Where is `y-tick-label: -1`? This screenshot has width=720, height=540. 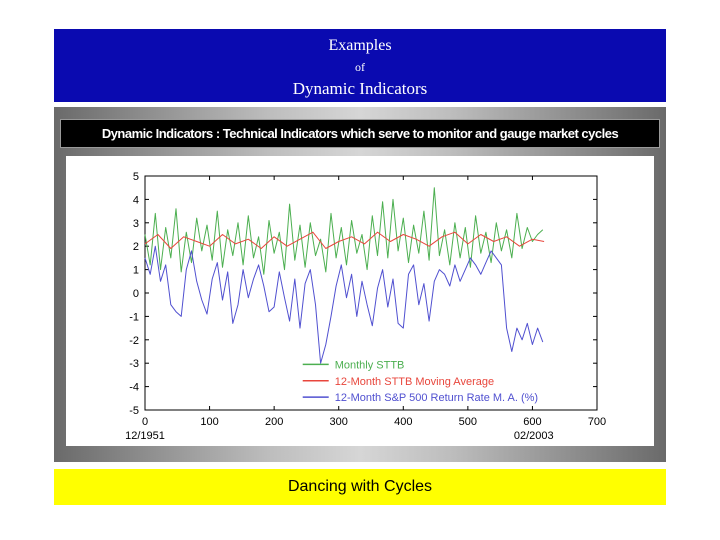 y-tick-label: -1 is located at coordinates (134, 317).